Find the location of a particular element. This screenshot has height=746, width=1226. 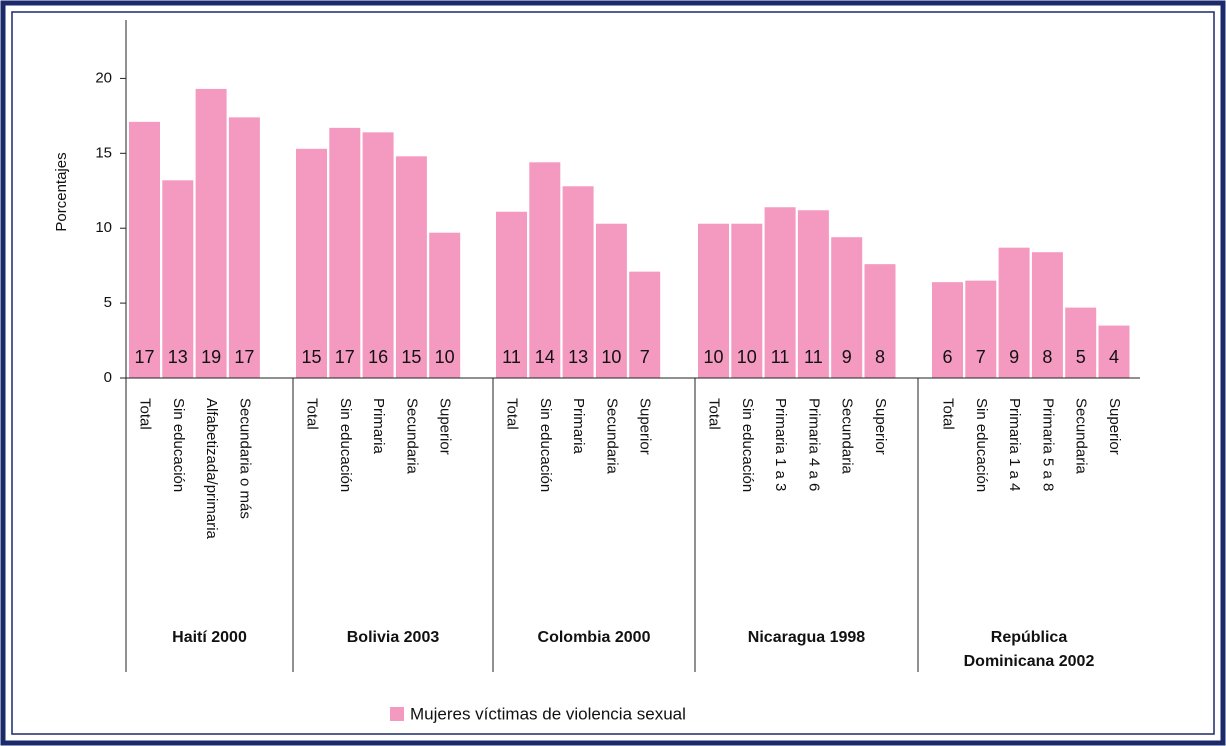

legend-label: Mujeres víctimas de violencia sexual is located at coordinates (548, 713).